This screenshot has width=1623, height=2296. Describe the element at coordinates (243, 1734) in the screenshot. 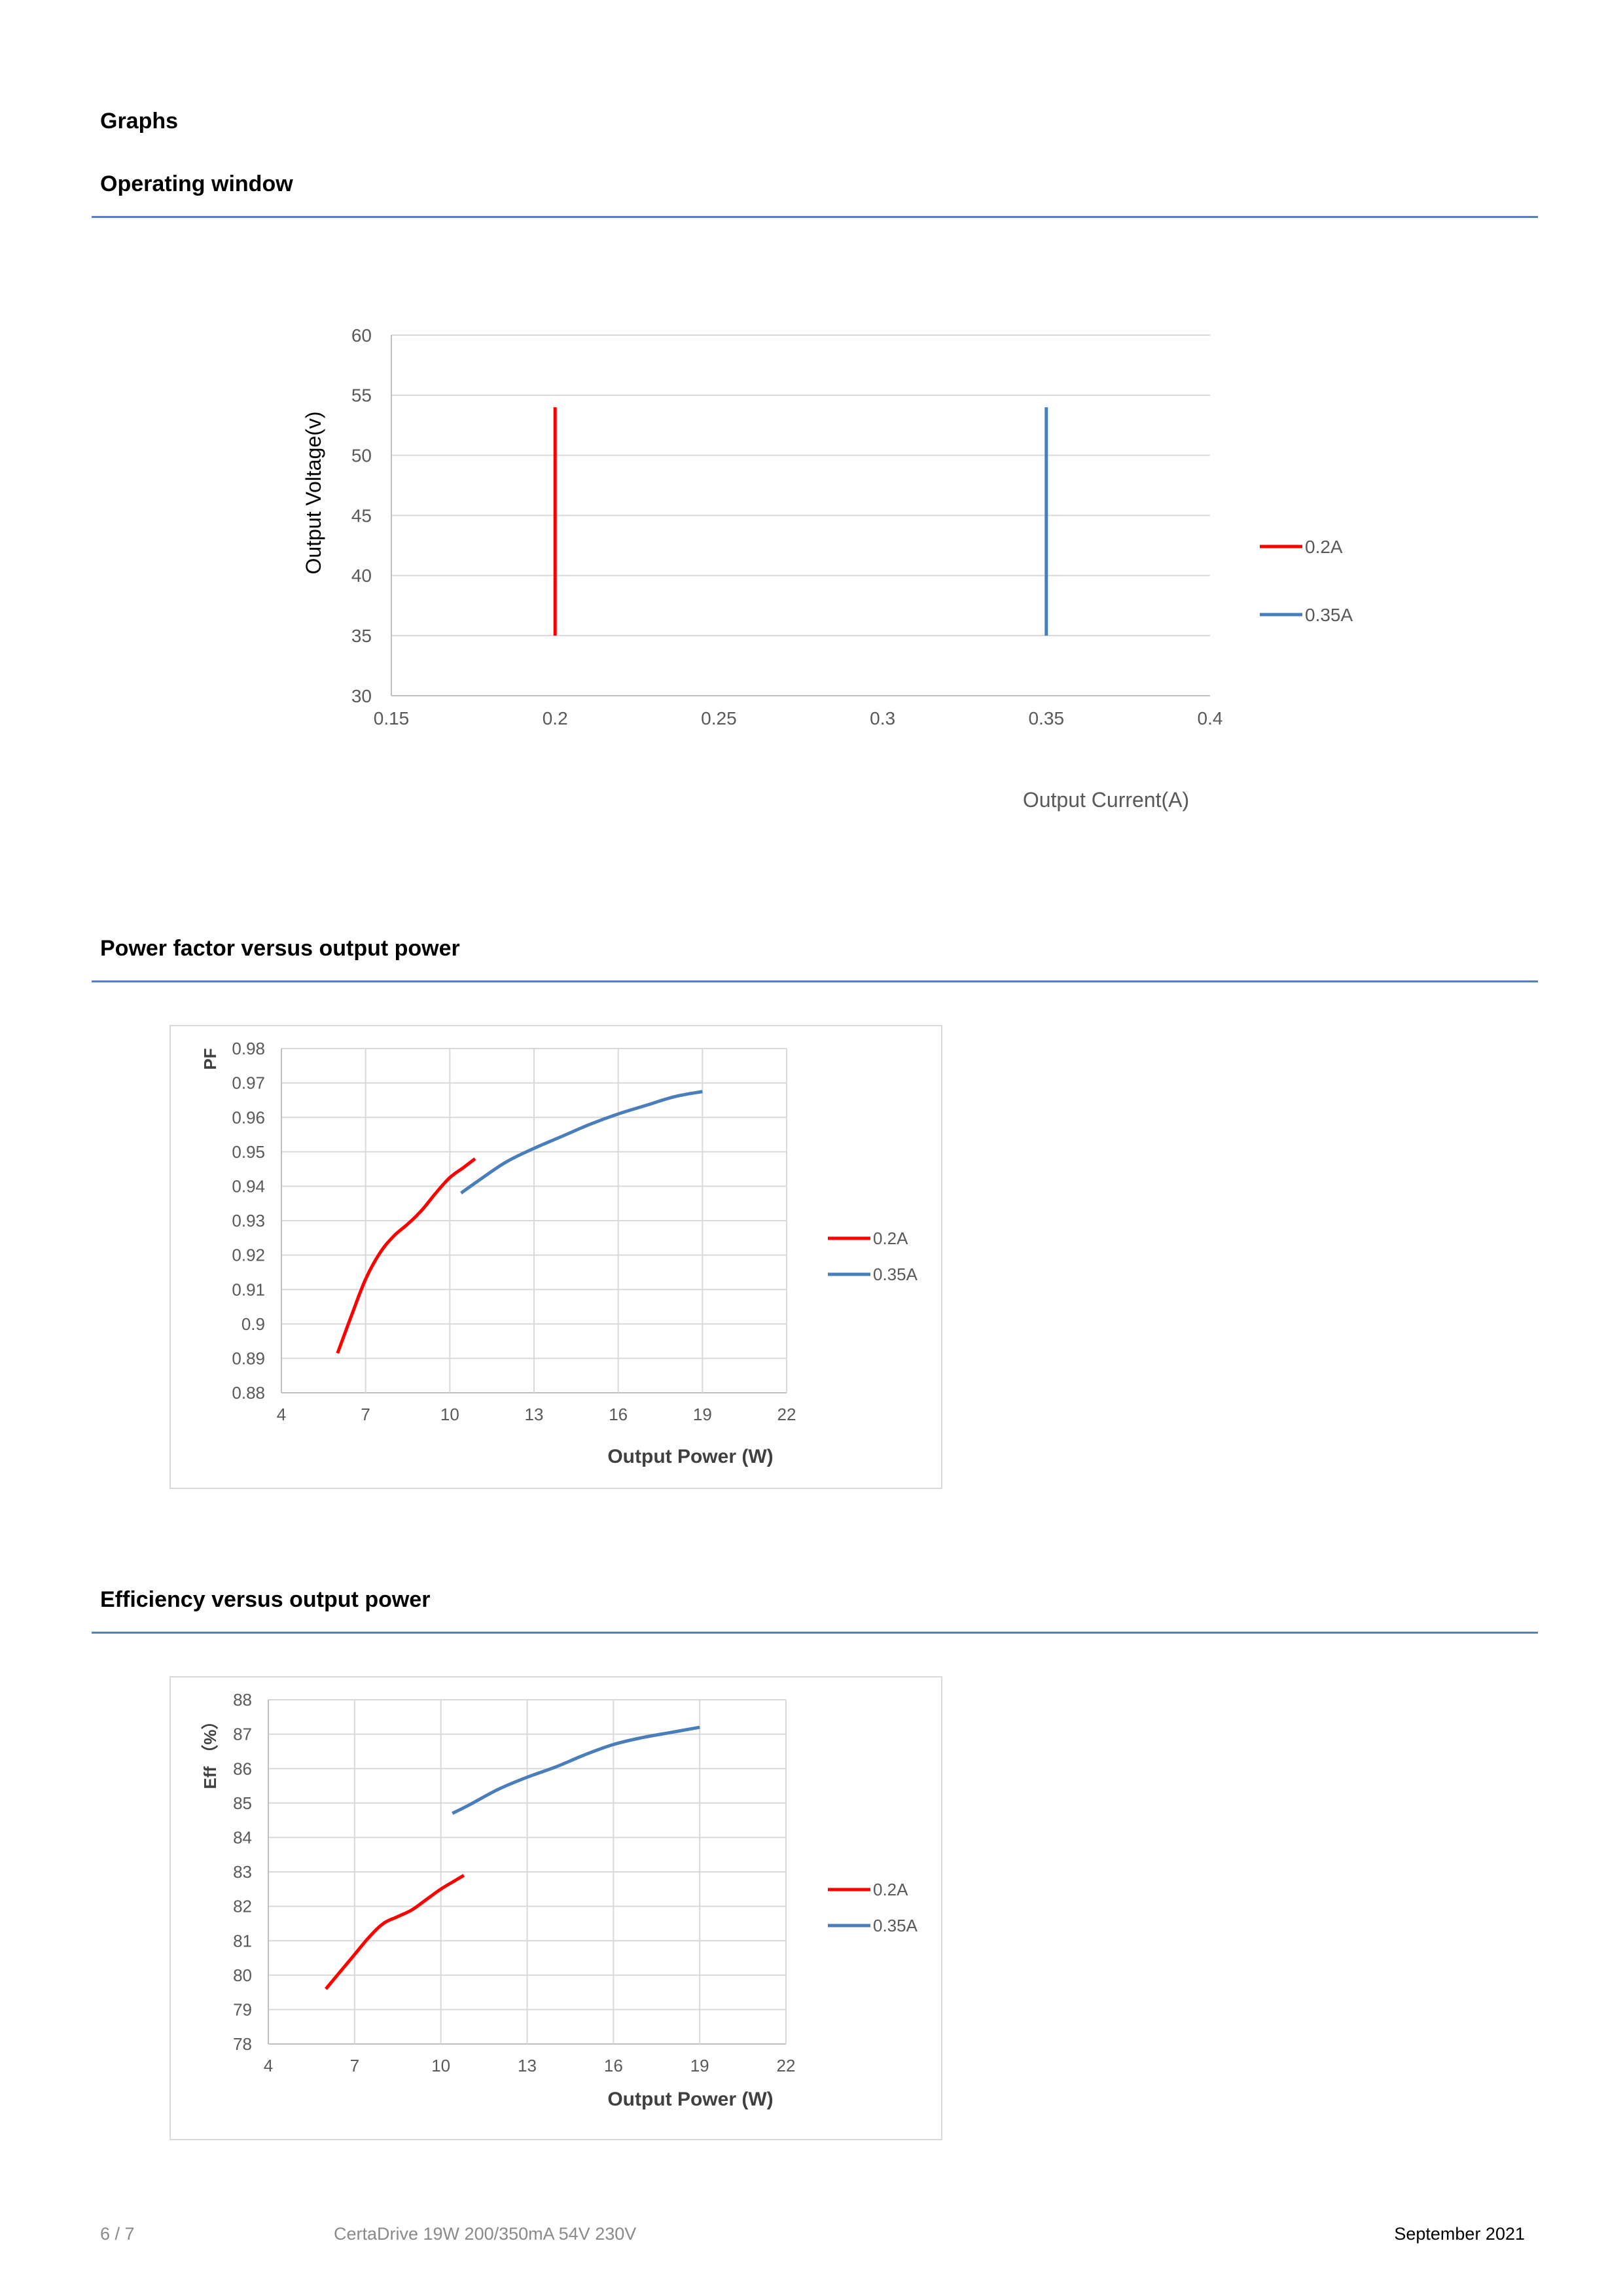

I see `y-tick-label: 87` at that location.